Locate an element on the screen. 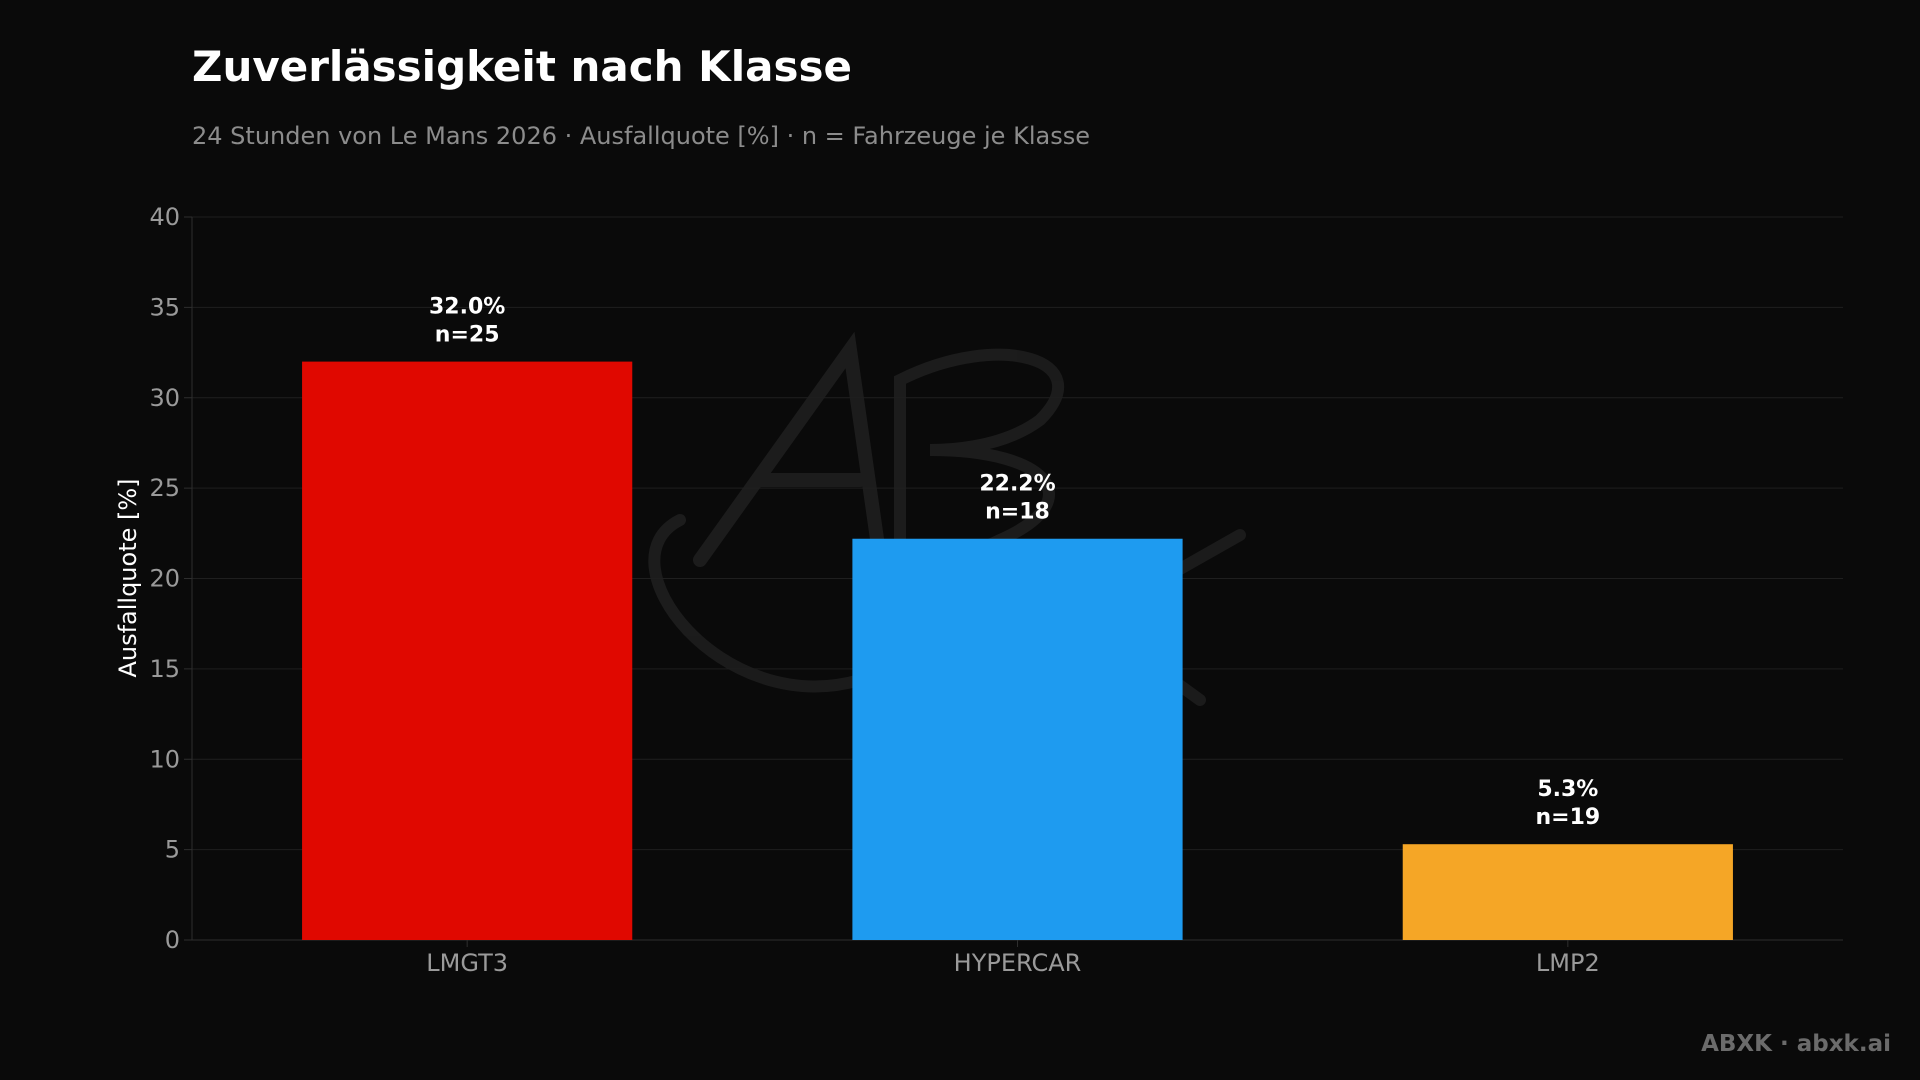  y-axis-title: Ausfallquote [%] is located at coordinates (128, 577).